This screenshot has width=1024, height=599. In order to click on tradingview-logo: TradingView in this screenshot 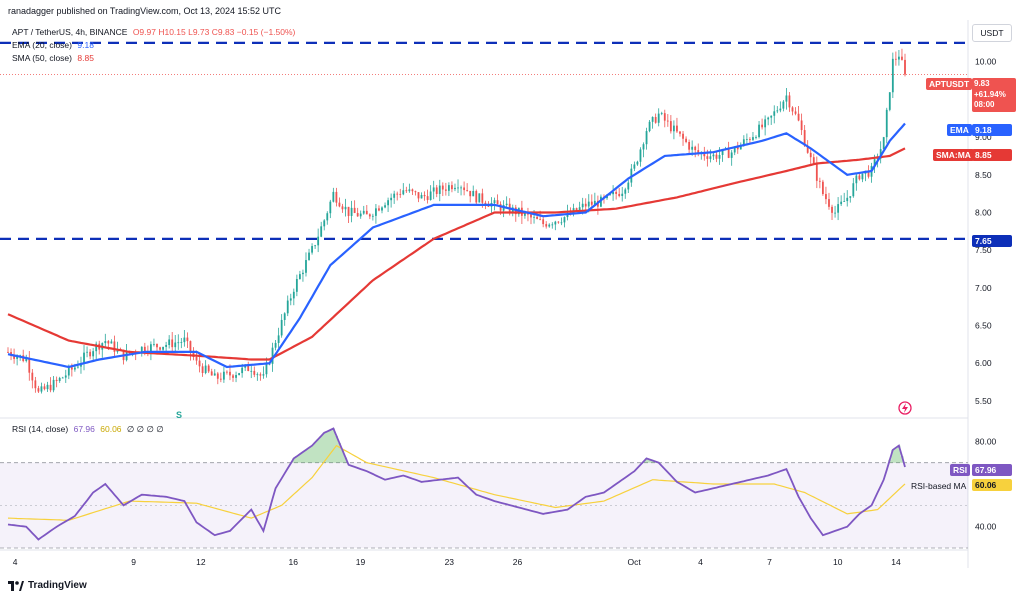, I will do `click(47, 585)`.